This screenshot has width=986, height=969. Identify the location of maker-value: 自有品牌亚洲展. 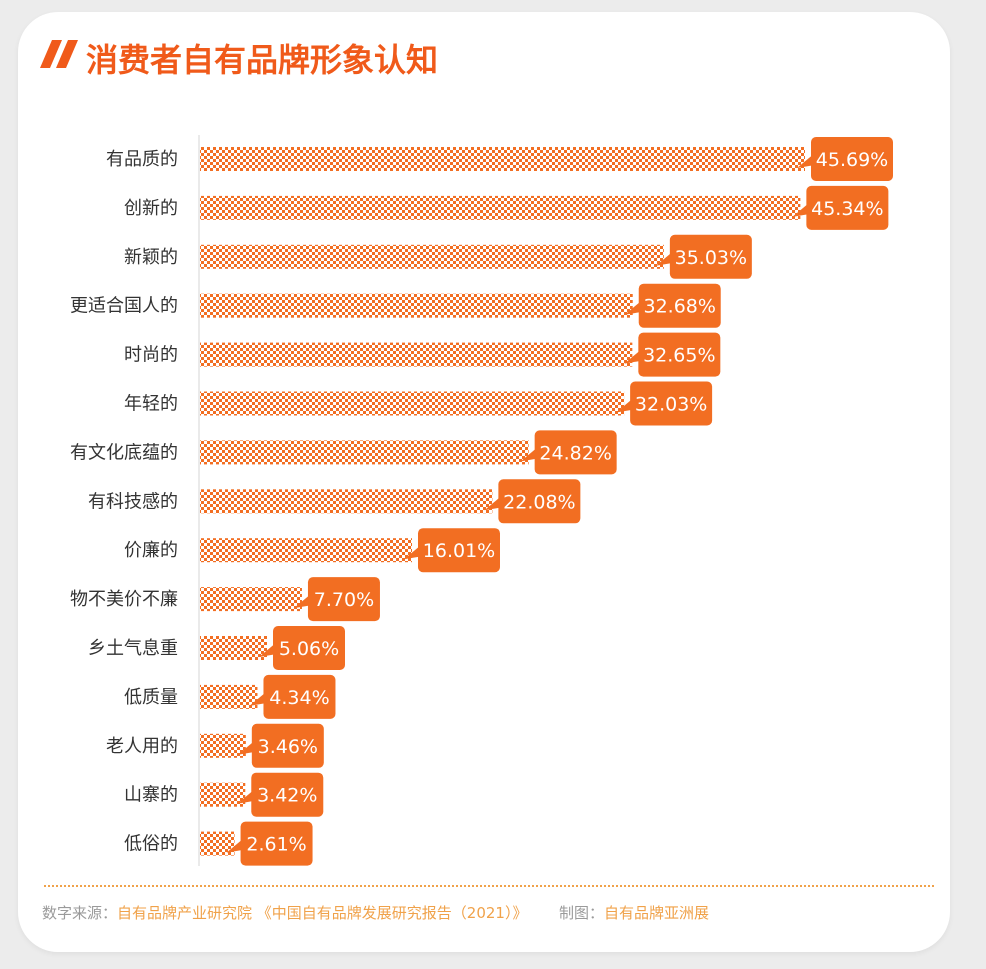
(657, 913).